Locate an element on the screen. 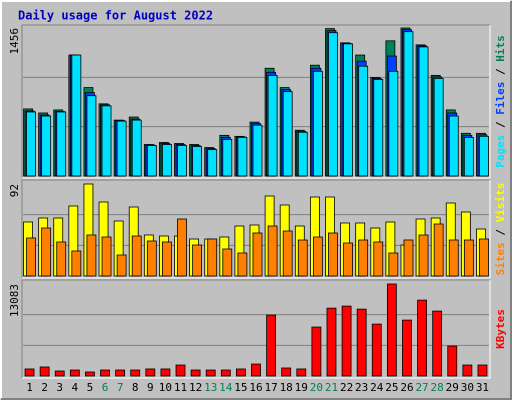 Image resolution: width=512 pixels, height=400 pixels. x-tick-label: 7 is located at coordinates (120, 387).